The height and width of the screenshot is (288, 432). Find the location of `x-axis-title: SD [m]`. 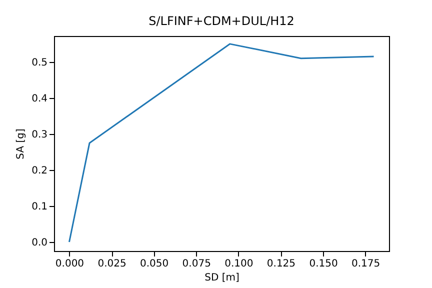

x-axis-title: SD [m] is located at coordinates (222, 278).